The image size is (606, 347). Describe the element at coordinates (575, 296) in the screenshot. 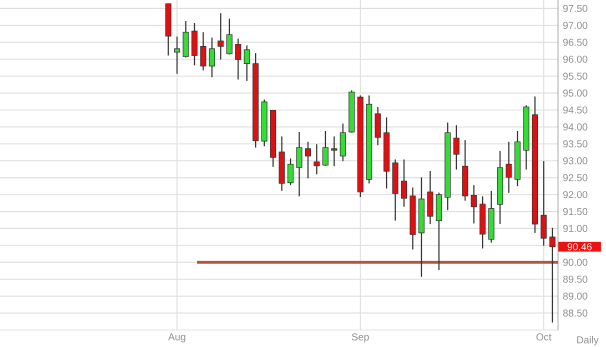

I see `y-tick-label: 89.00` at that location.